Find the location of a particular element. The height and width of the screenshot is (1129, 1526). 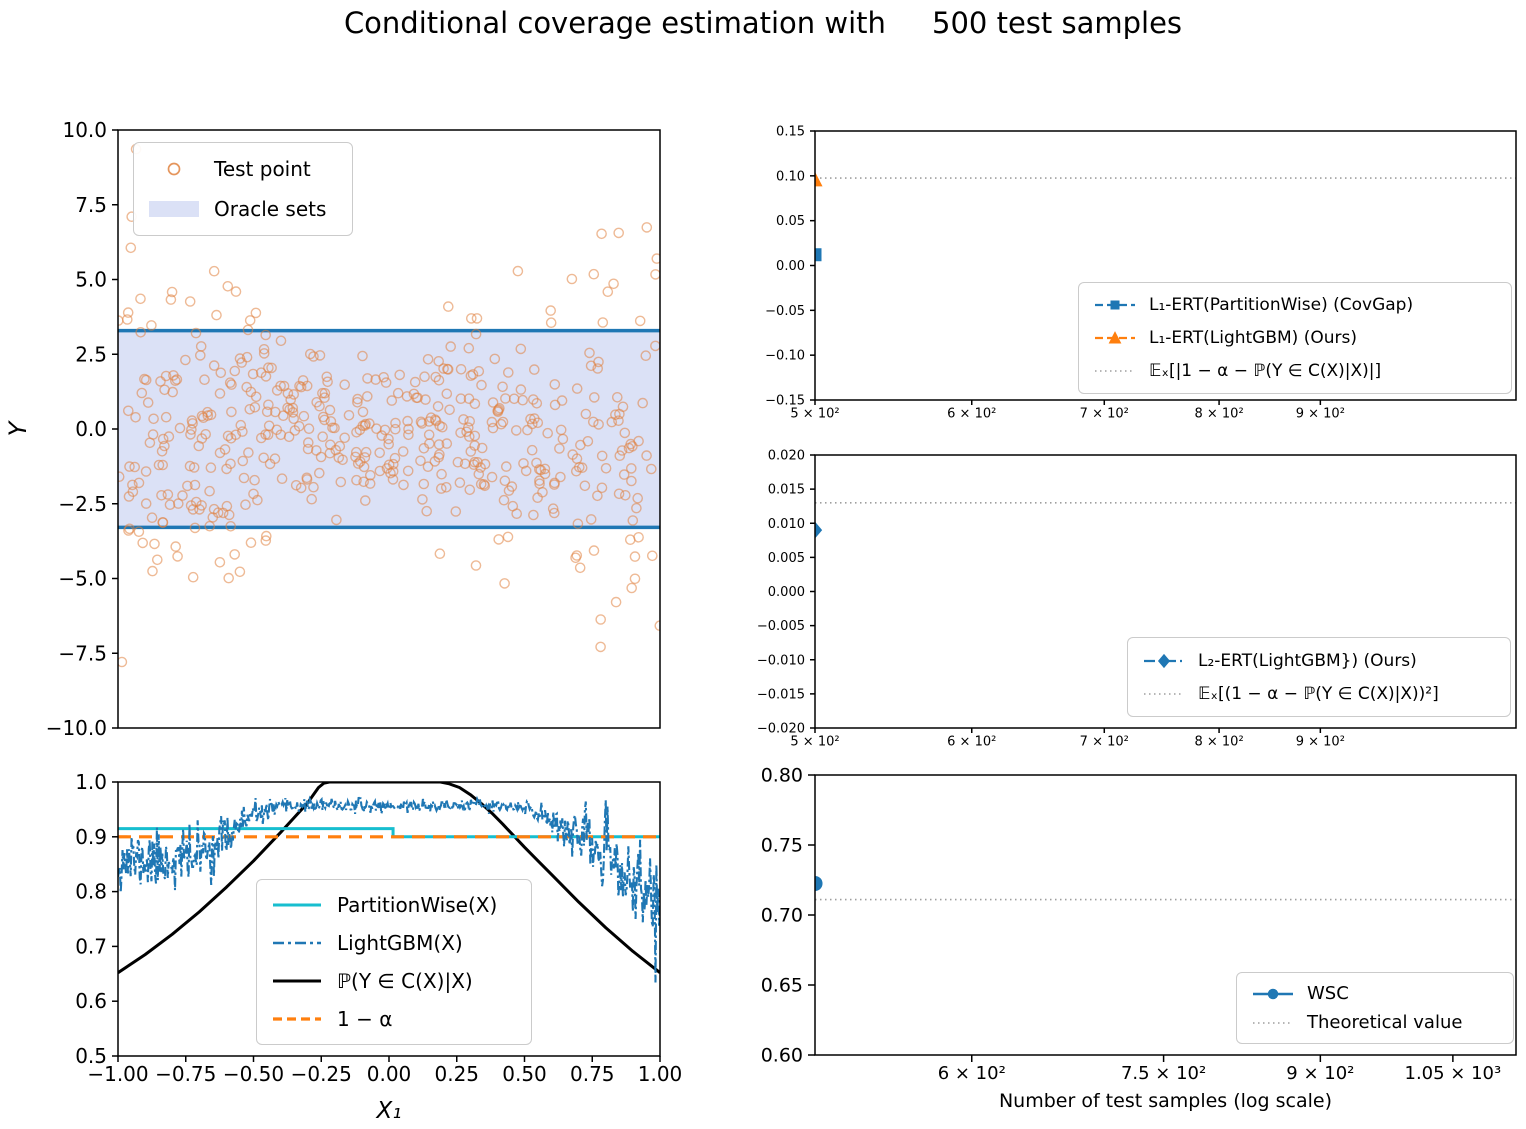

y-tick-label: 0.5 is located at coordinates (91, 1056).